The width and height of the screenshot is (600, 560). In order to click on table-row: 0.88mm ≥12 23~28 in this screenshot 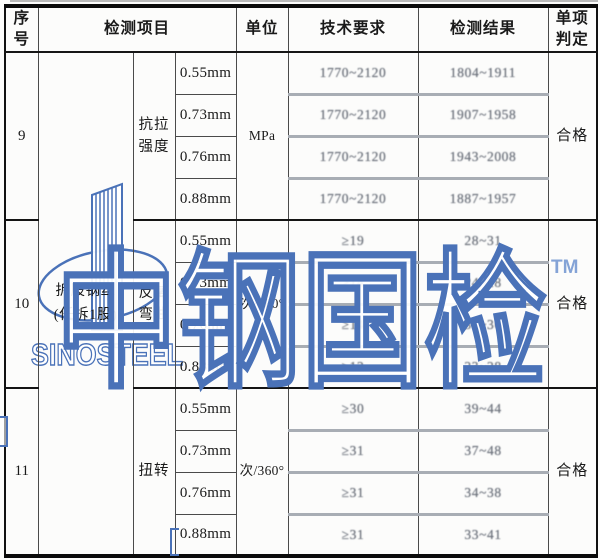, I will do `click(301, 366)`.